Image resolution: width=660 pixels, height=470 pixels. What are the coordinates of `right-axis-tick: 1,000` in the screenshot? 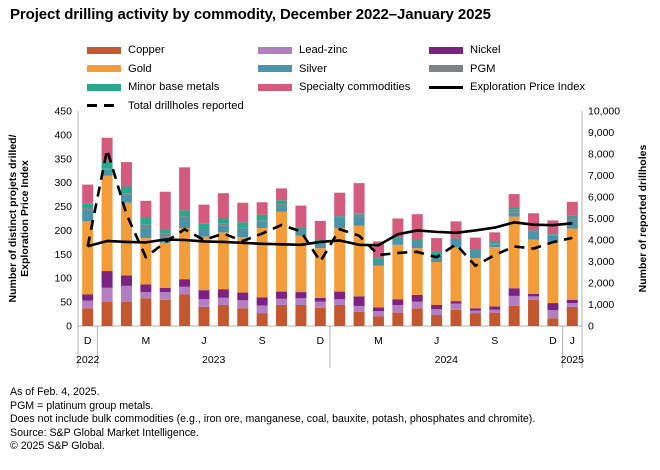 It's located at (601, 305).